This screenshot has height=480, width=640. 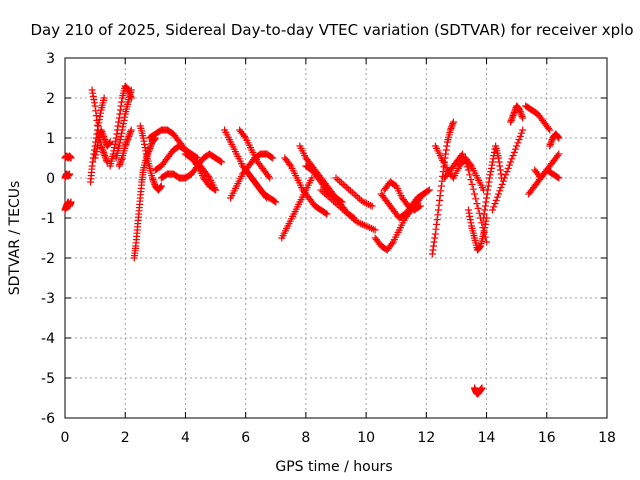 What do you see at coordinates (185, 438) in the screenshot?
I see `x-tick-label: 4` at bounding box center [185, 438].